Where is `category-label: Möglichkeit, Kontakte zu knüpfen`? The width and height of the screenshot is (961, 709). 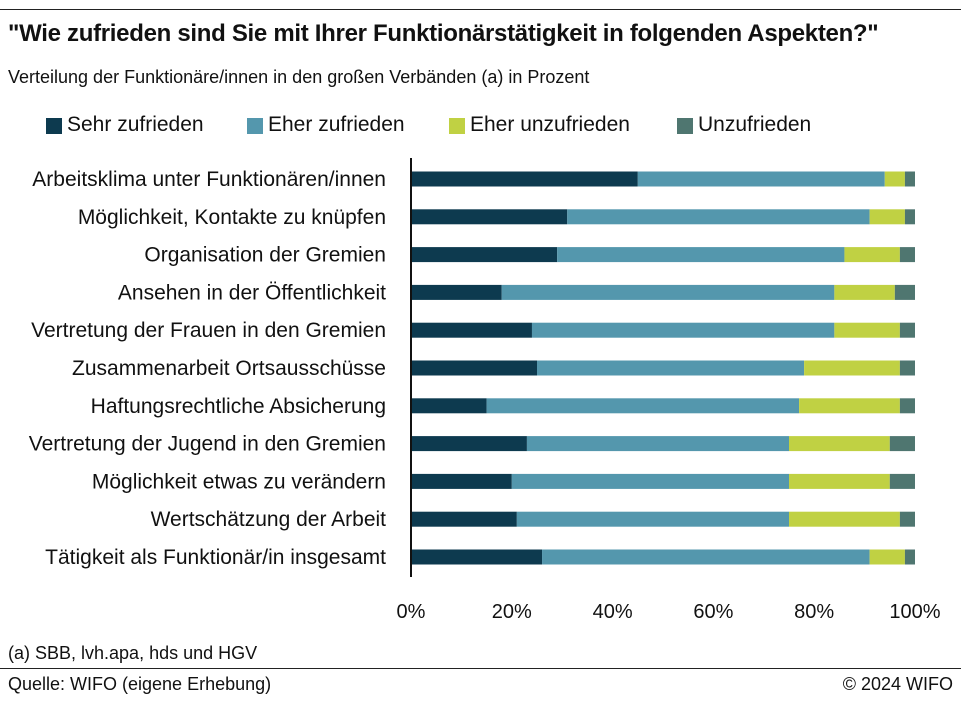 category-label: Möglichkeit, Kontakte zu knüpfen is located at coordinates (232, 217).